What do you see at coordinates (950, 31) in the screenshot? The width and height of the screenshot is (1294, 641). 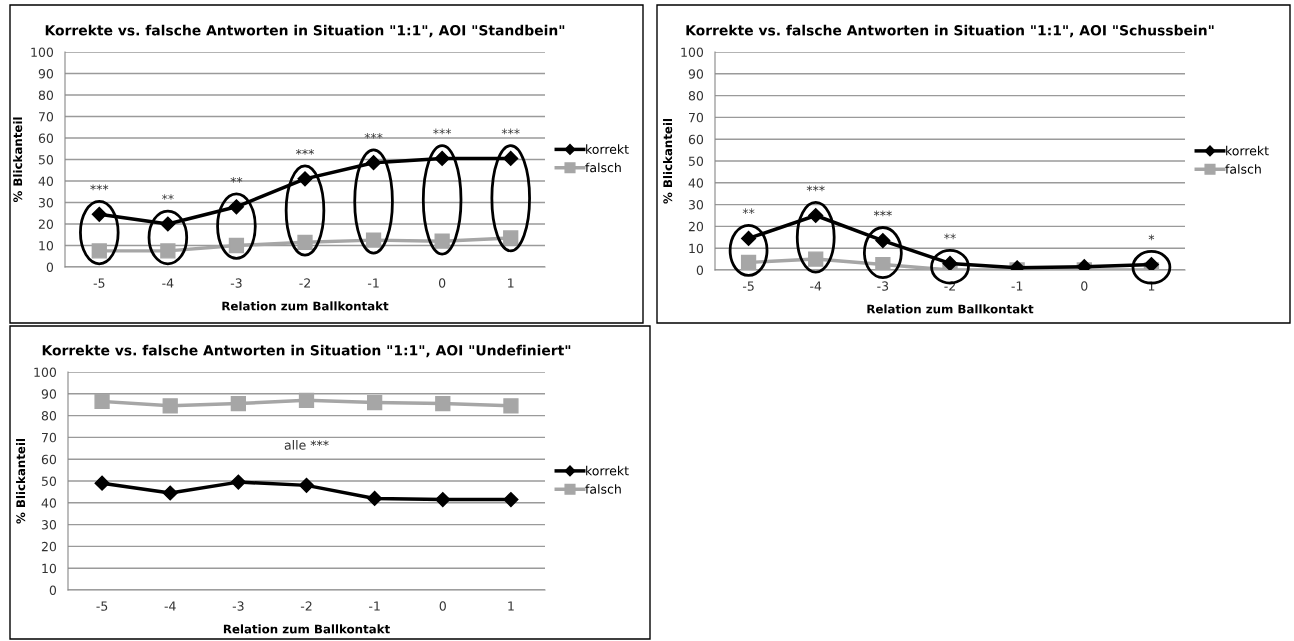 I see `chart-title: Korrekte vs. falsche Antworten in Situation "1:1", AOI "Schussbein"` at bounding box center [950, 31].